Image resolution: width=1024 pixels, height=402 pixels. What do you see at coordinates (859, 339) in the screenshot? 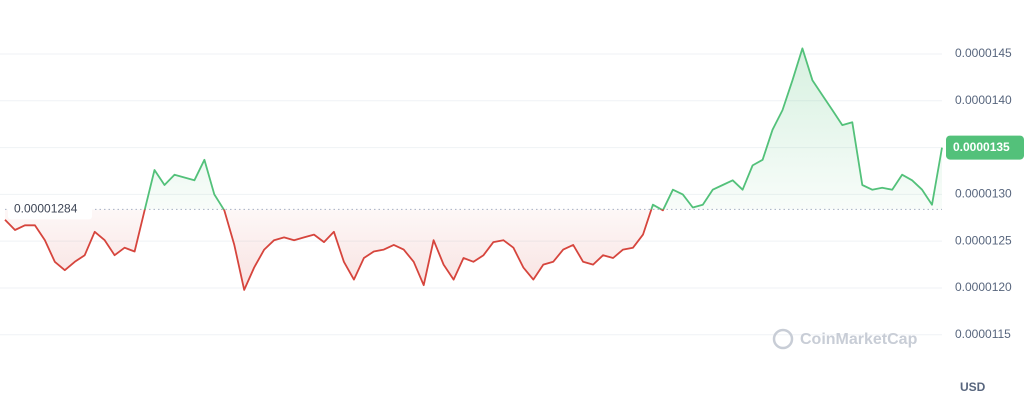
I see `watermark-text: CoinMarketCap` at bounding box center [859, 339].